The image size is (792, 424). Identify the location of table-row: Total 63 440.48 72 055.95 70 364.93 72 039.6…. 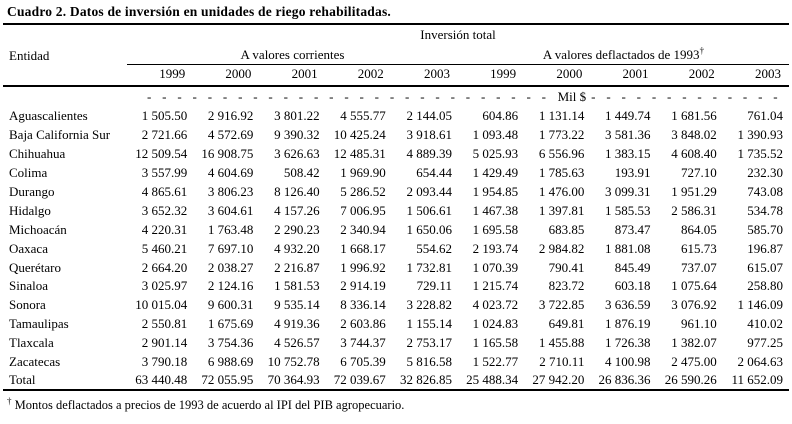
(396, 380).